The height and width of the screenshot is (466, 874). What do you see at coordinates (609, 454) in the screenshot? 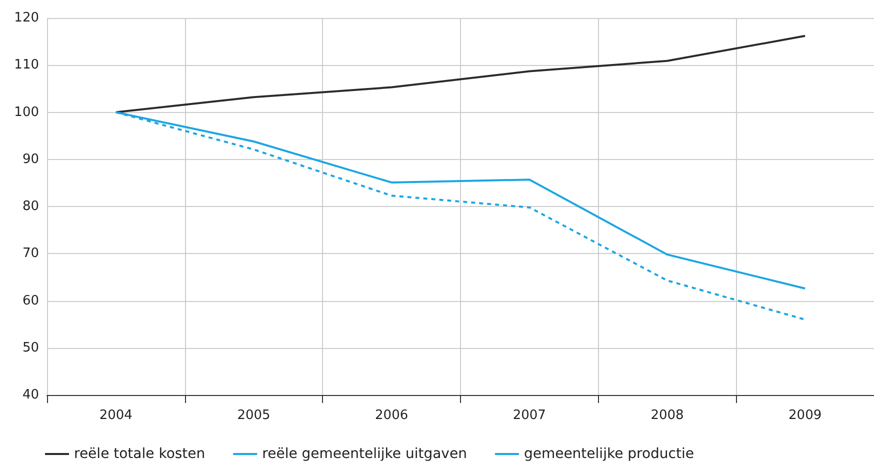
I see `legend-label: gemeentelijke productie` at bounding box center [609, 454].